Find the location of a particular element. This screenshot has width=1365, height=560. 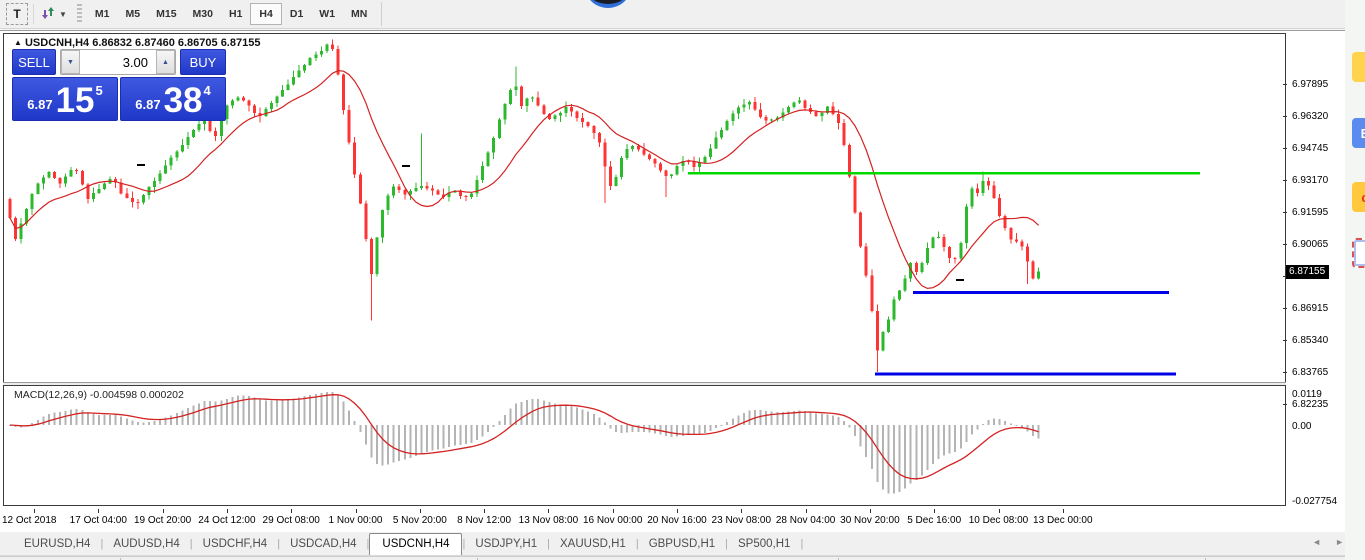

chart-symbol: USDCNH,H4 is located at coordinates (57, 43).